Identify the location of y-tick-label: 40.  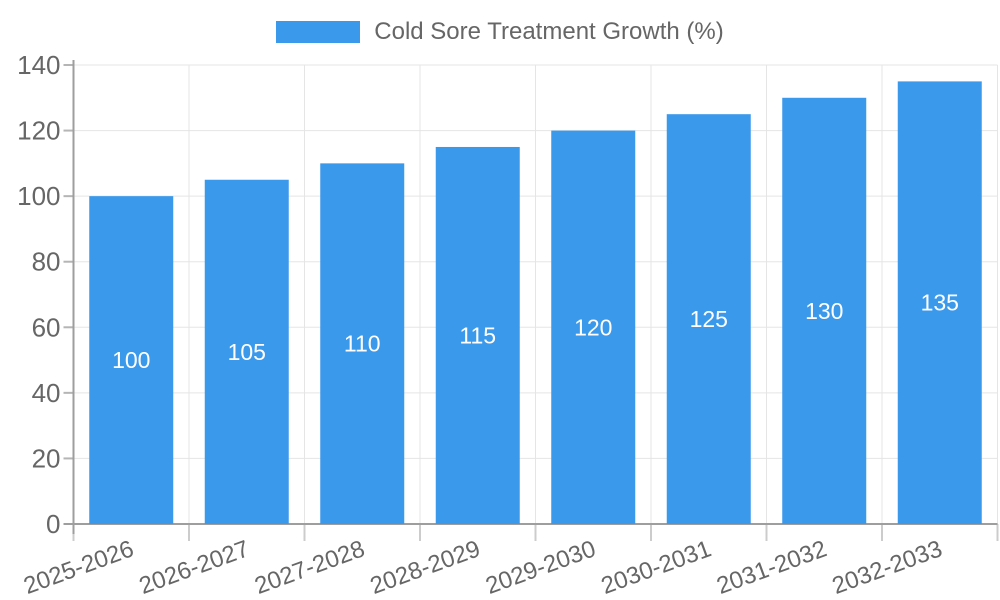
(46, 393).